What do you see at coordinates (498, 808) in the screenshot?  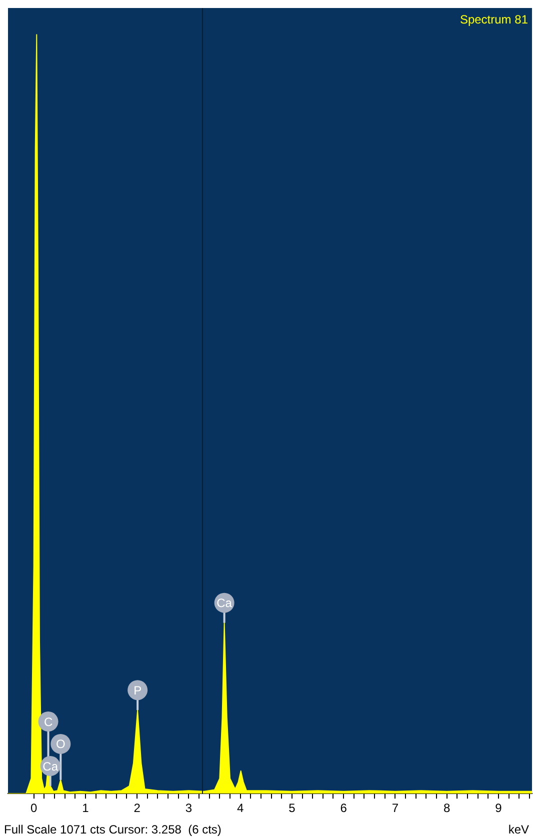 I see `x-tick-label: 9` at bounding box center [498, 808].